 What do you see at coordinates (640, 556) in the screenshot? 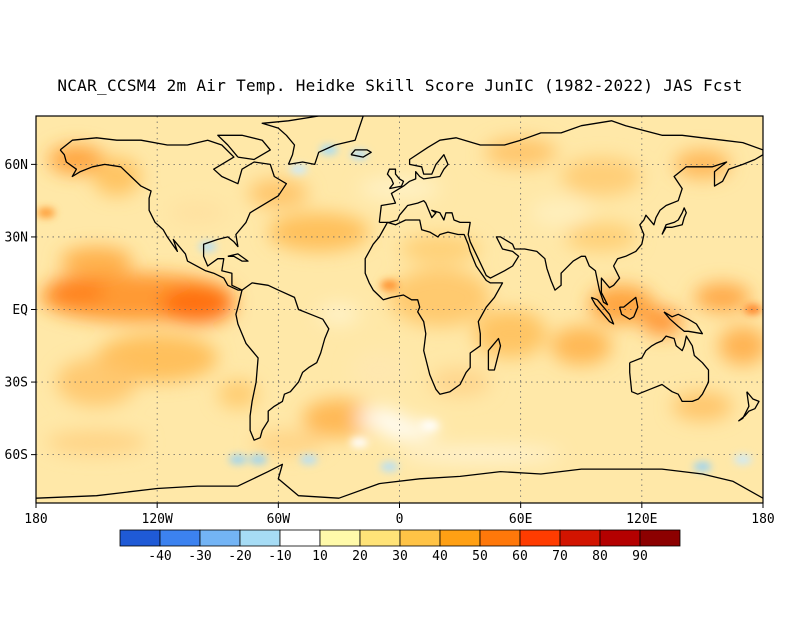
I see `colorbar-label: 90` at bounding box center [640, 556].